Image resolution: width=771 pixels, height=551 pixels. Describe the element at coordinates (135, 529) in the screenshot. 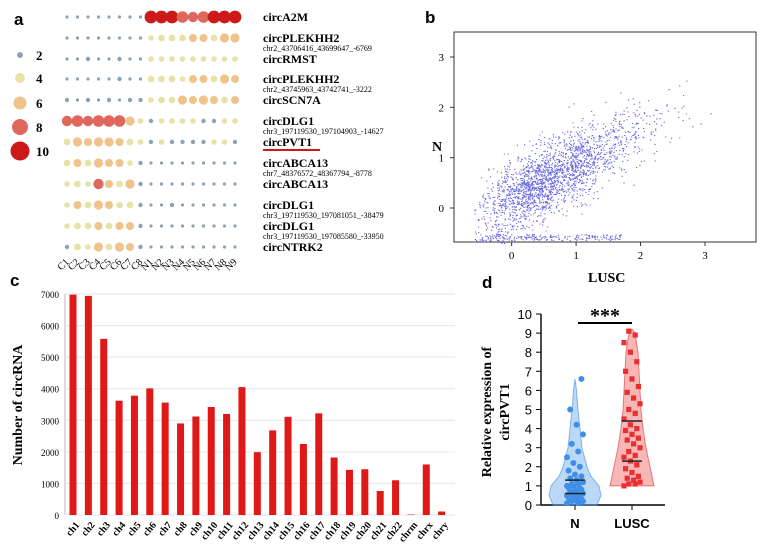

I see `bar-label-ch5: ch5` at that location.